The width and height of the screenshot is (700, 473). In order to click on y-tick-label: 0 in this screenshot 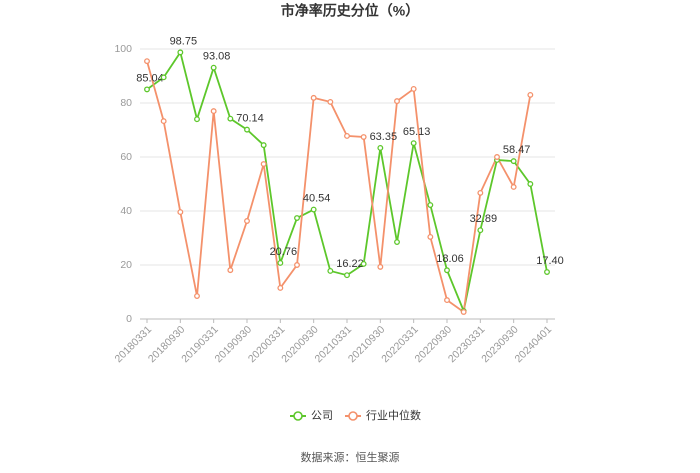, I will do `click(129, 319)`.